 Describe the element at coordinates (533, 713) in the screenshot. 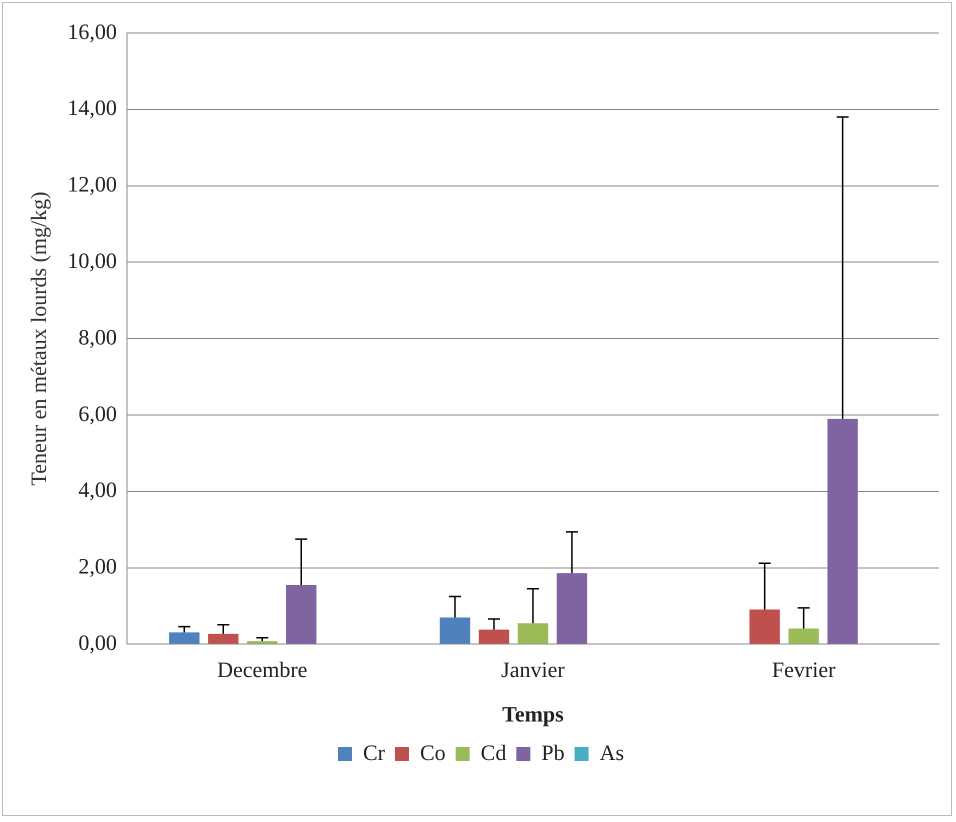

I see `x-axis-title: Temps` at that location.